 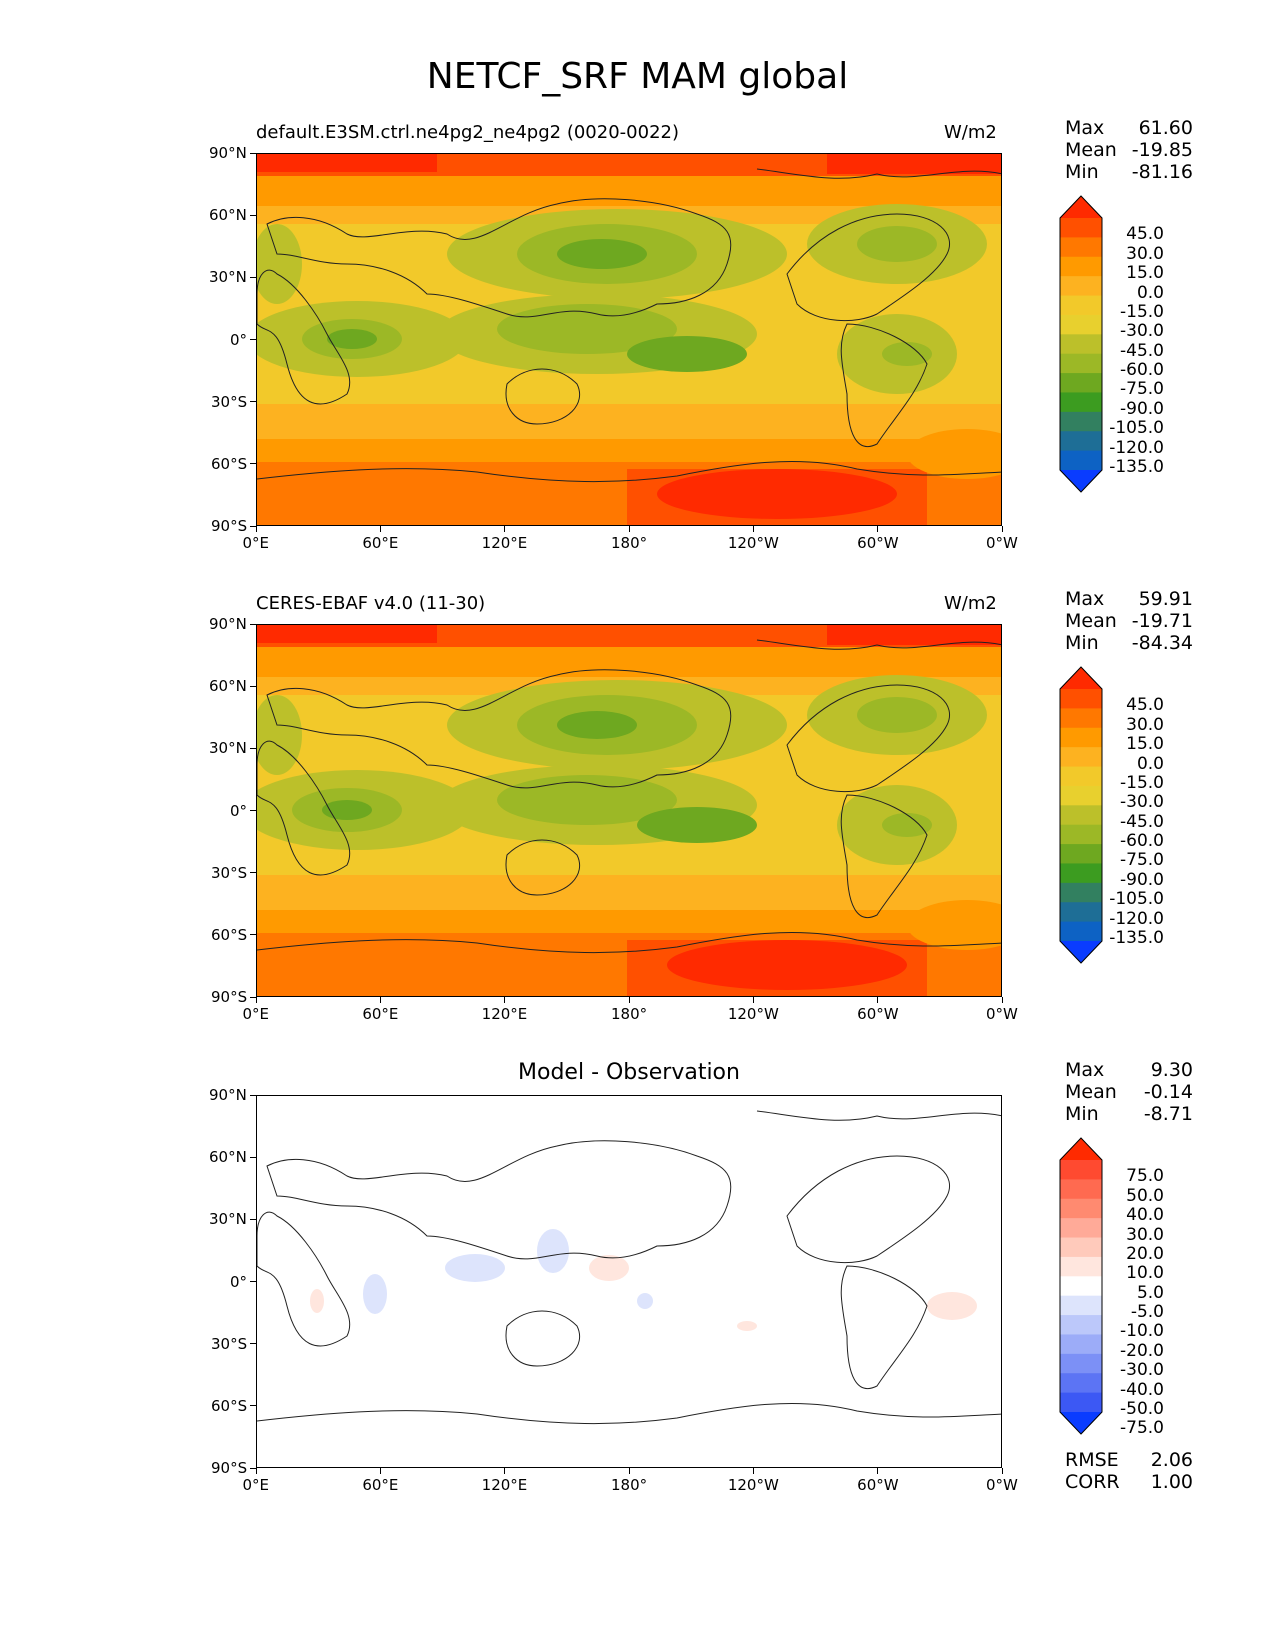 What do you see at coordinates (1168, 1114) in the screenshot?
I see `stat-min-value: -8.71` at bounding box center [1168, 1114].